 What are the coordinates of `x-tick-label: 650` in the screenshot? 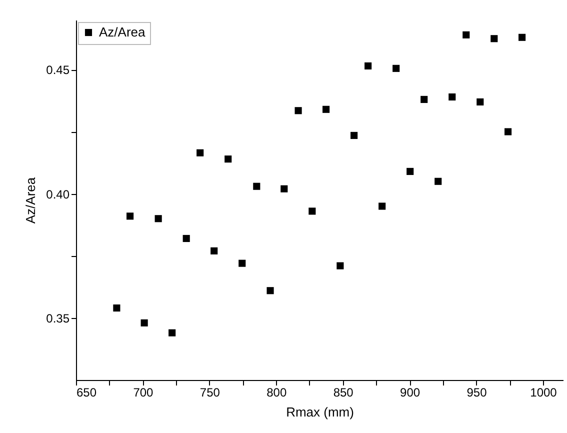 It's located at (86, 393).